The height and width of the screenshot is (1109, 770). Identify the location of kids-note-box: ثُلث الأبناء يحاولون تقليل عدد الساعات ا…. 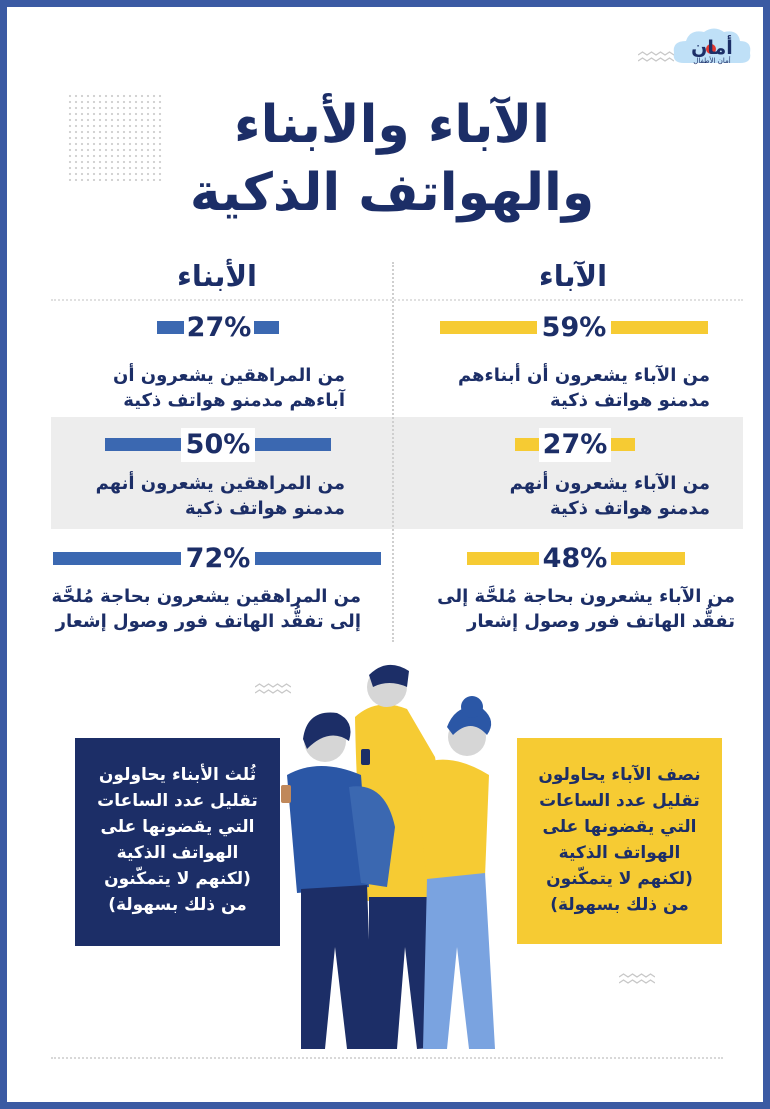
(177, 842).